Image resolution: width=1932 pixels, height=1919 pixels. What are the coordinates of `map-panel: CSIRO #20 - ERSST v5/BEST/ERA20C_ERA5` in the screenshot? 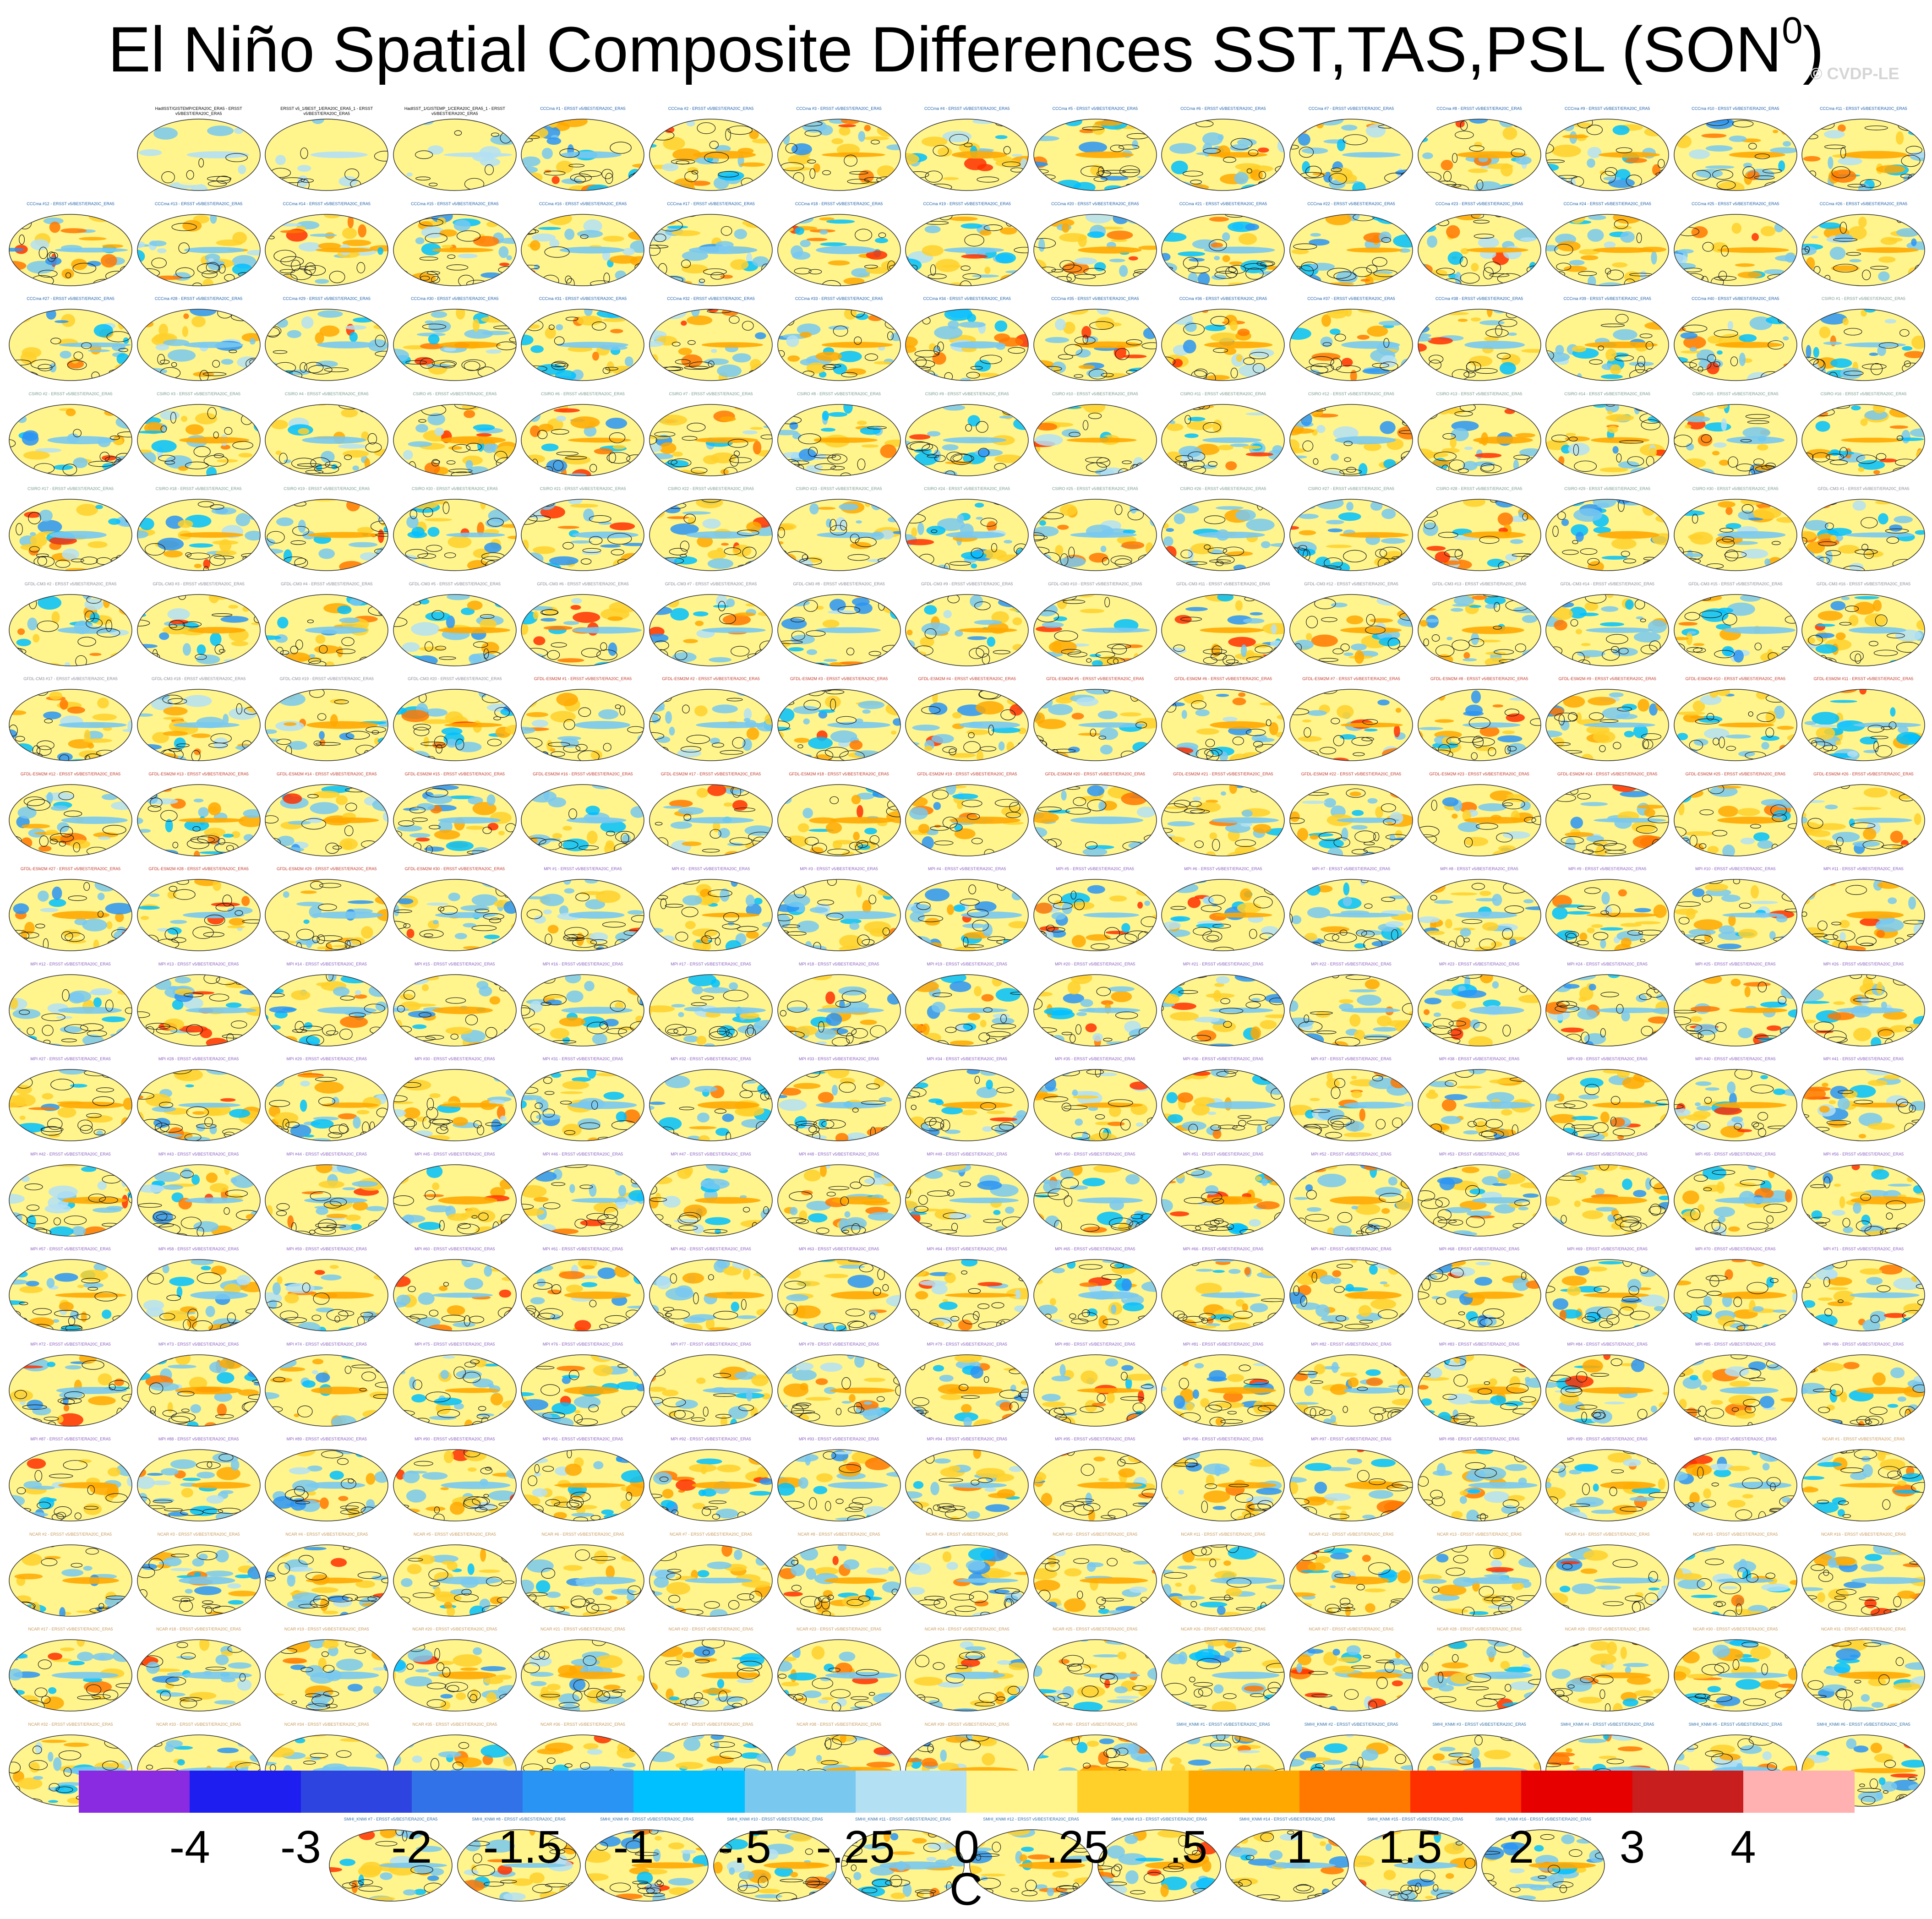 It's located at (455, 529).